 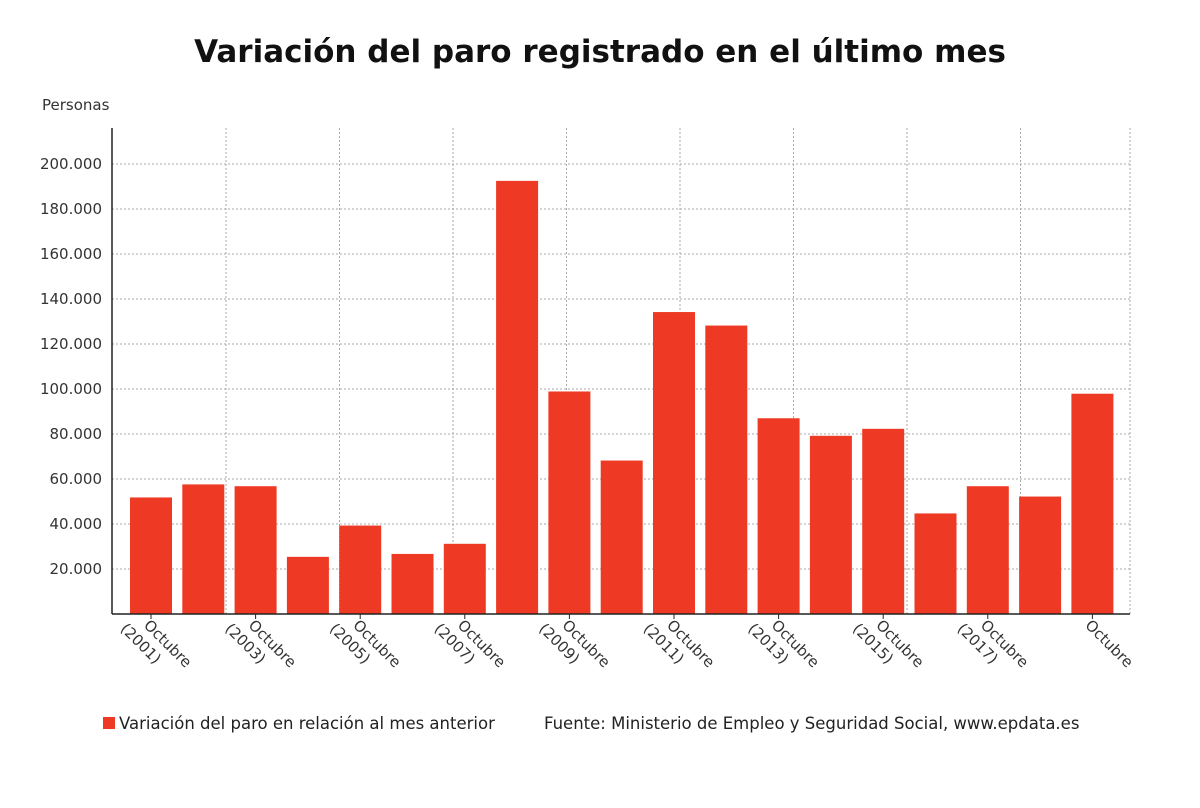 I want to click on y-tick-label: 20.000, so click(x=76, y=569).